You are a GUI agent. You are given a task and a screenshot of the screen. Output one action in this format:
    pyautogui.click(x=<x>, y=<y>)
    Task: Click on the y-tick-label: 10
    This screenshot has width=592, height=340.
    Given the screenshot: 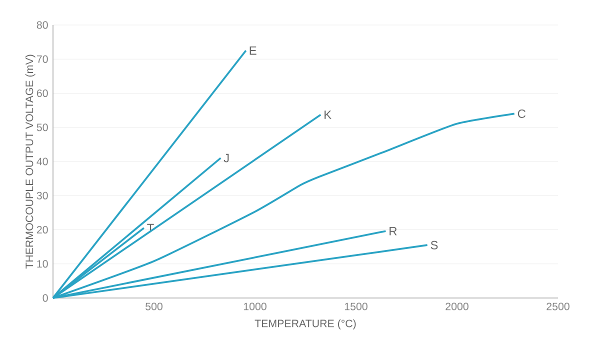 What is the action you would take?
    pyautogui.click(x=42, y=264)
    